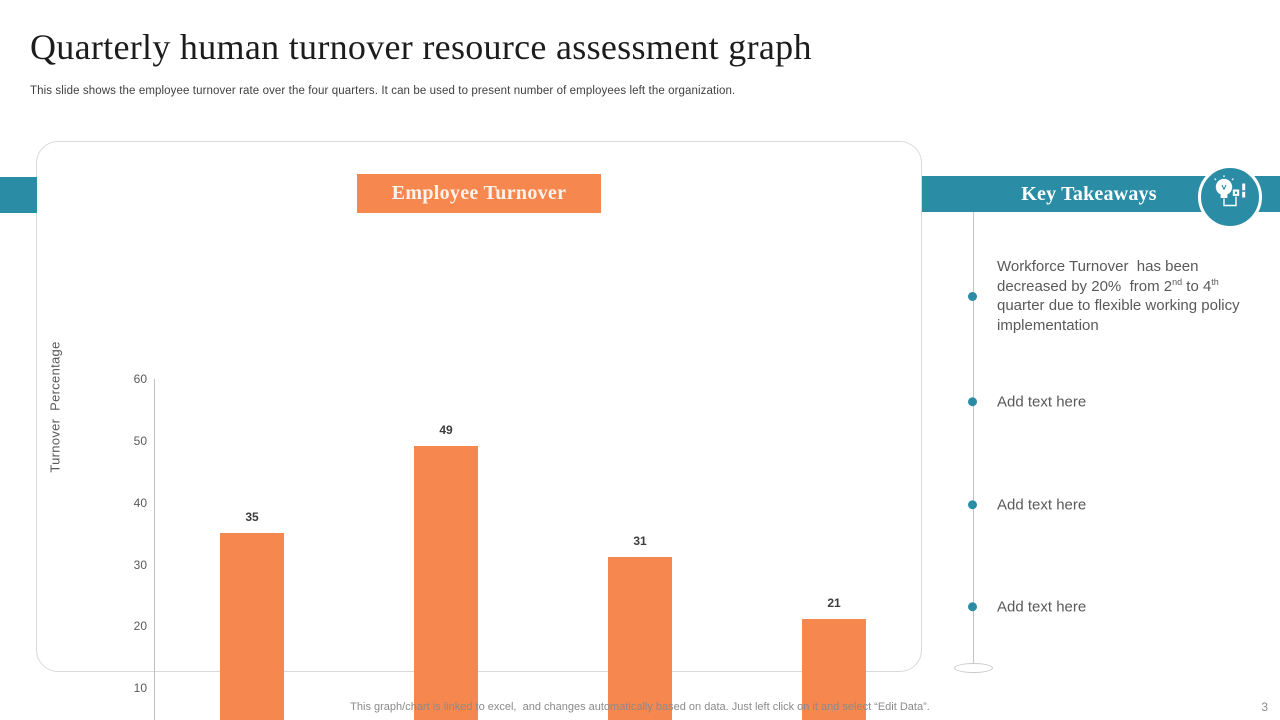 Image resolution: width=1280 pixels, height=720 pixels. I want to click on takeaways-connector-line, so click(973, 438).